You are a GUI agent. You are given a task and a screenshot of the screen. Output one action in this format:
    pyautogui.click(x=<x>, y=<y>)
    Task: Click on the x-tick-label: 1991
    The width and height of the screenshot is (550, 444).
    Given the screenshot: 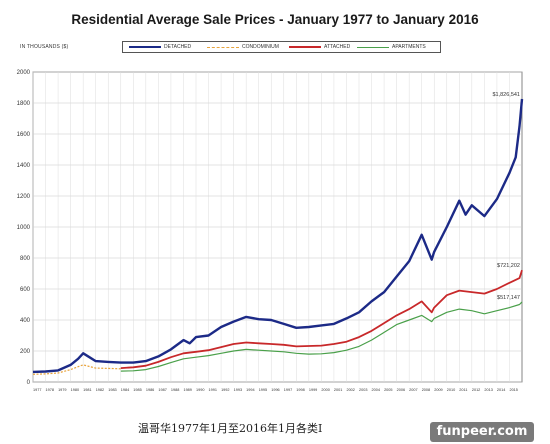 What is the action you would take?
    pyautogui.click(x=213, y=390)
    